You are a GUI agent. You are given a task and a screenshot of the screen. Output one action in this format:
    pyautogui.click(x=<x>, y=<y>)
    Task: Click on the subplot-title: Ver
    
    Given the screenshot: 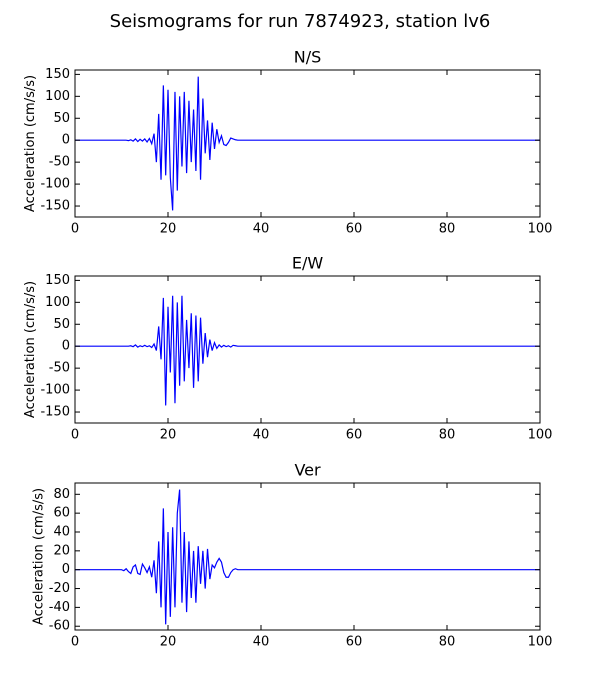 What is the action you would take?
    pyautogui.click(x=307, y=470)
    